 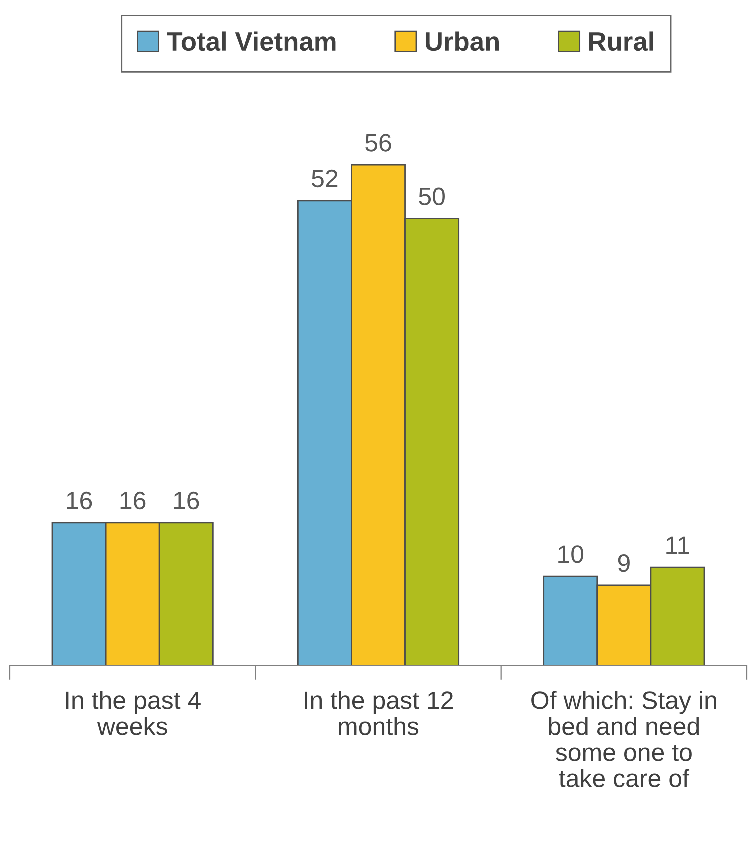 What do you see at coordinates (379, 143) in the screenshot?
I see `data-label: 56` at bounding box center [379, 143].